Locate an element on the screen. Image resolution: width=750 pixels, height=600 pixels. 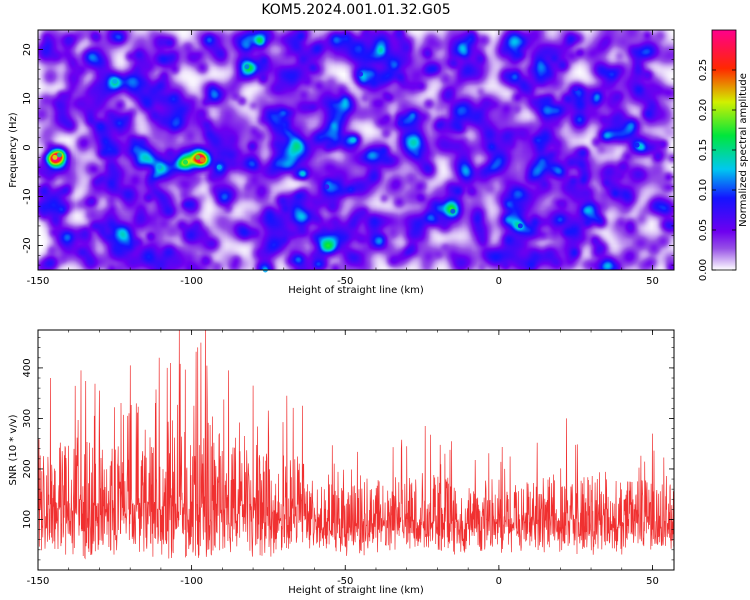
snr-x-tick-label: 0 is located at coordinates (499, 581).